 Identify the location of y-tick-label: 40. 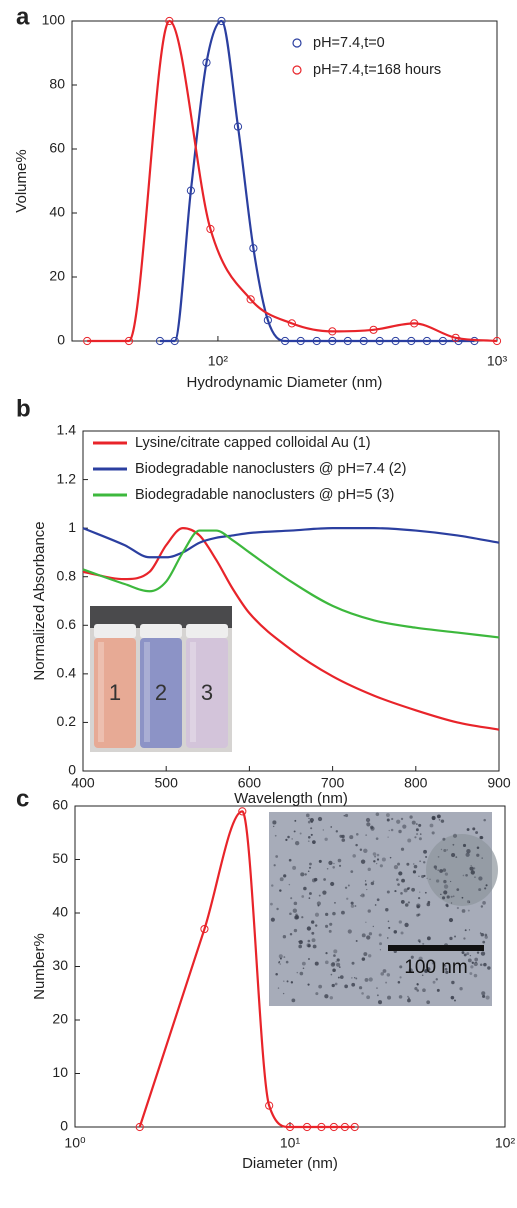
(60, 912).